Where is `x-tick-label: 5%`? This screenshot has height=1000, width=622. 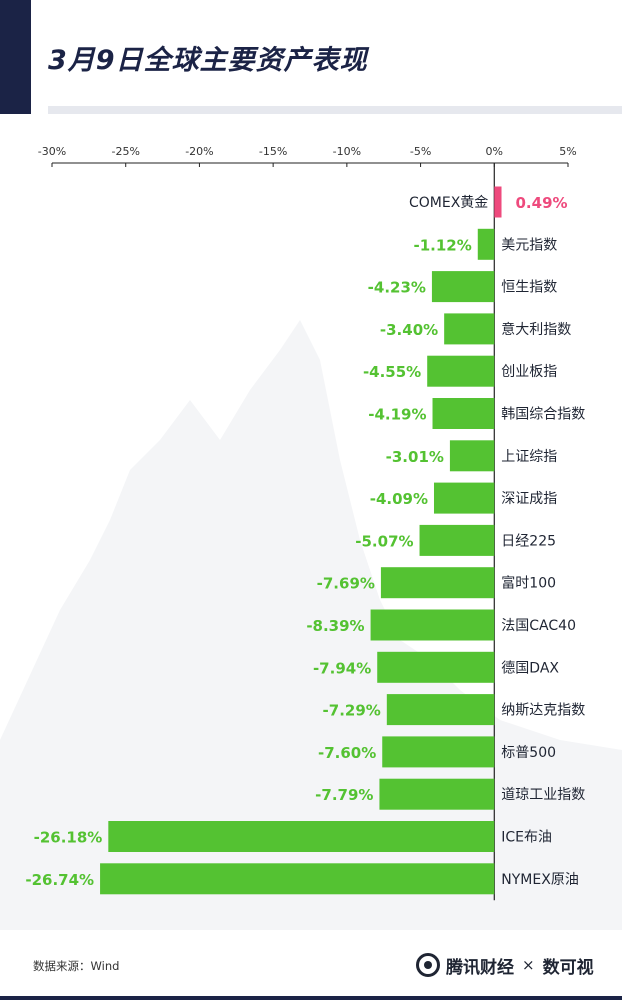
x-tick-label: 5% is located at coordinates (567, 151).